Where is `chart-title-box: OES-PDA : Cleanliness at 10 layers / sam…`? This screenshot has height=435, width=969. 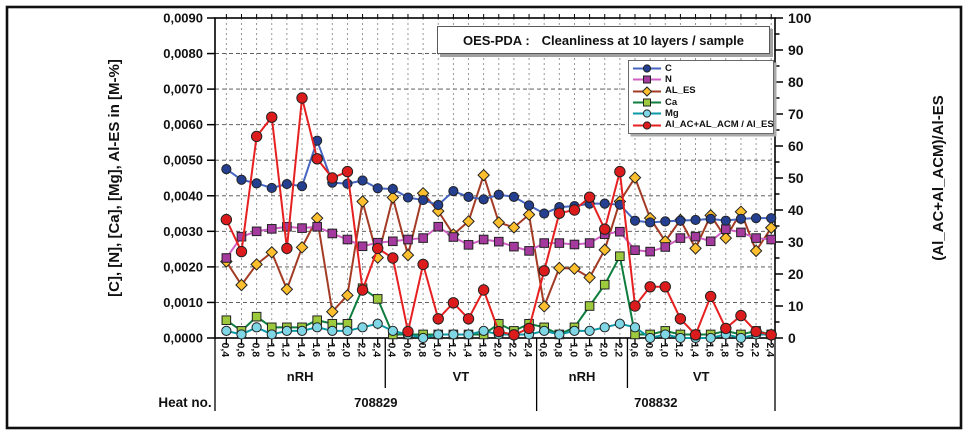
chart-title-box: OES-PDA : Cleanliness at 10 layers / sam… is located at coordinates (603, 40).